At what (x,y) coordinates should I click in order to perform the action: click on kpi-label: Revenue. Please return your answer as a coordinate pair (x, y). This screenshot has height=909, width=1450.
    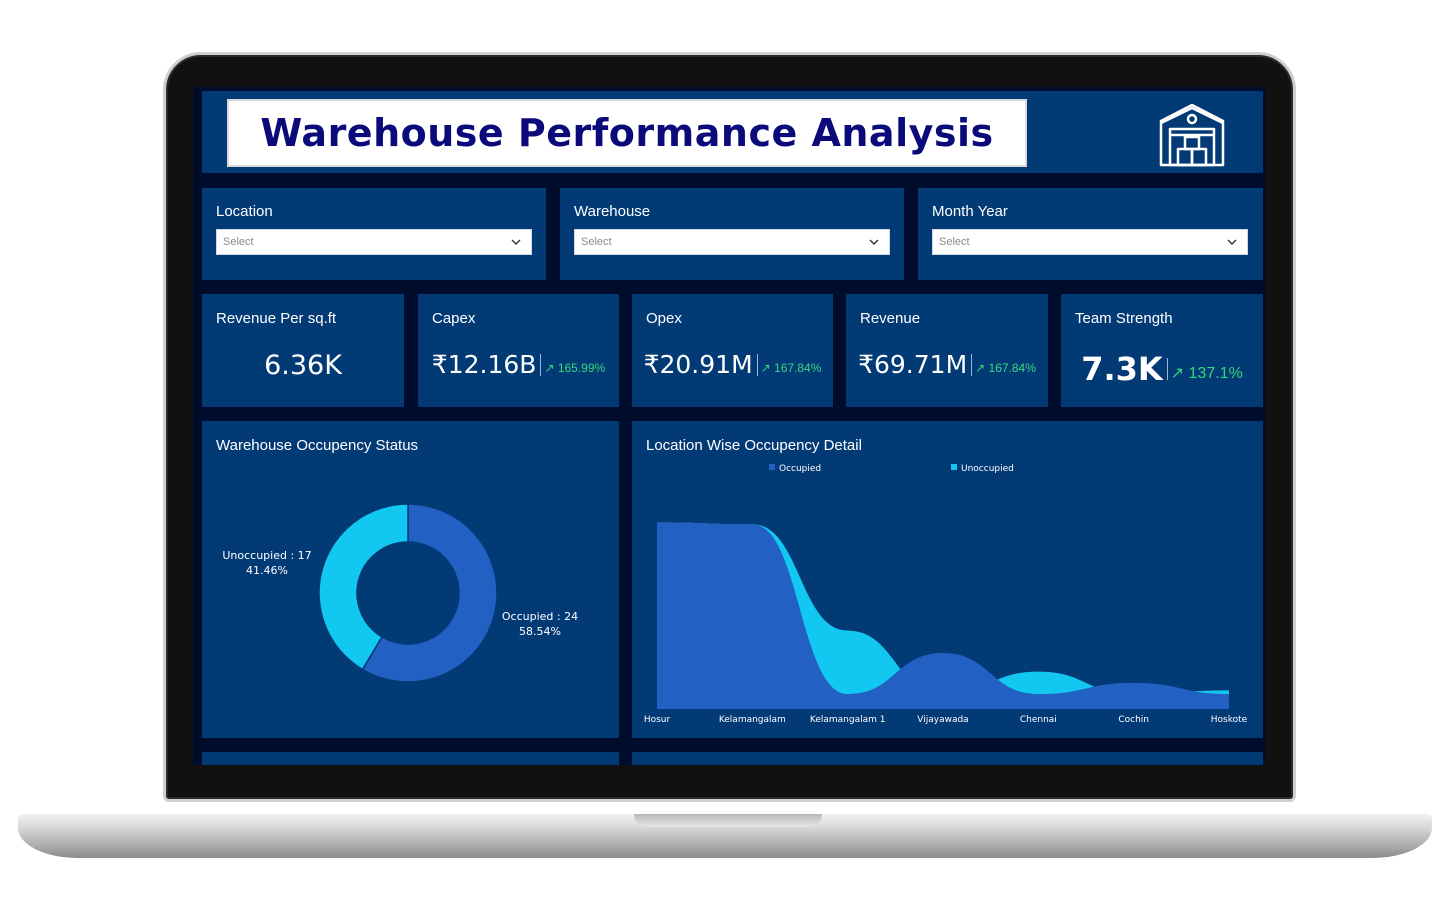
    Looking at the image, I should click on (890, 318).